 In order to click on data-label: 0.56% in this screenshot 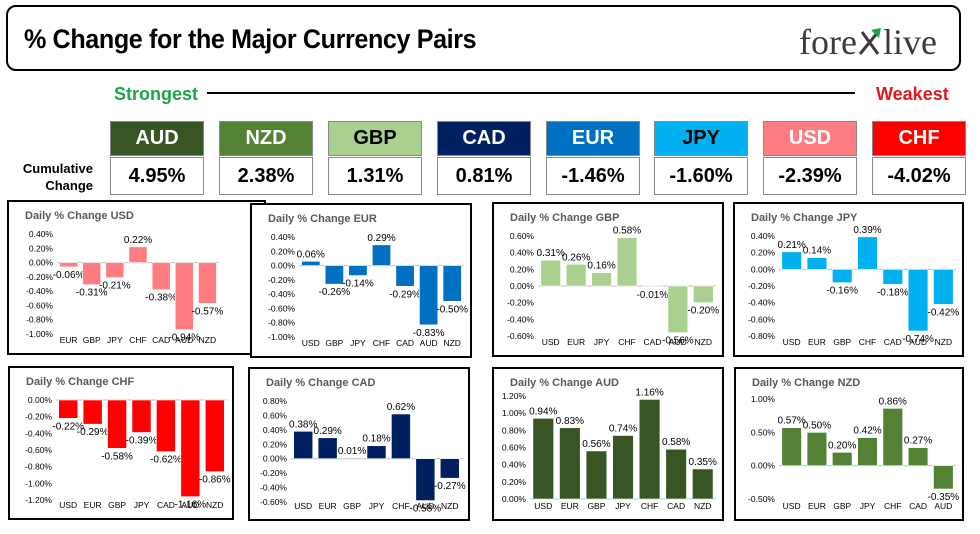, I will do `click(596, 444)`.